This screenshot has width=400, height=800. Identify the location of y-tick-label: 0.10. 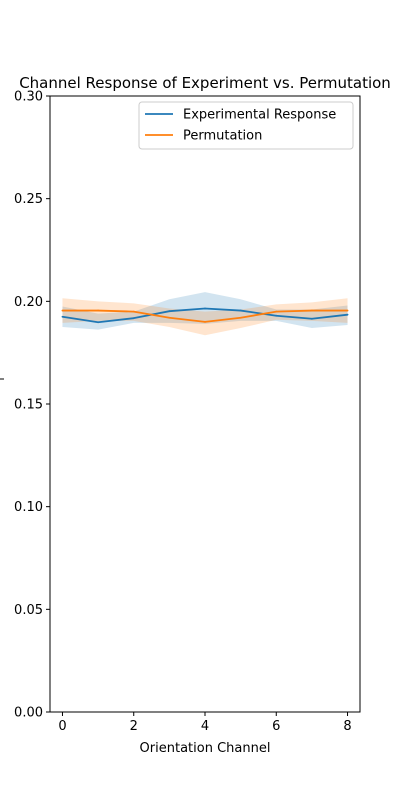
(28, 507).